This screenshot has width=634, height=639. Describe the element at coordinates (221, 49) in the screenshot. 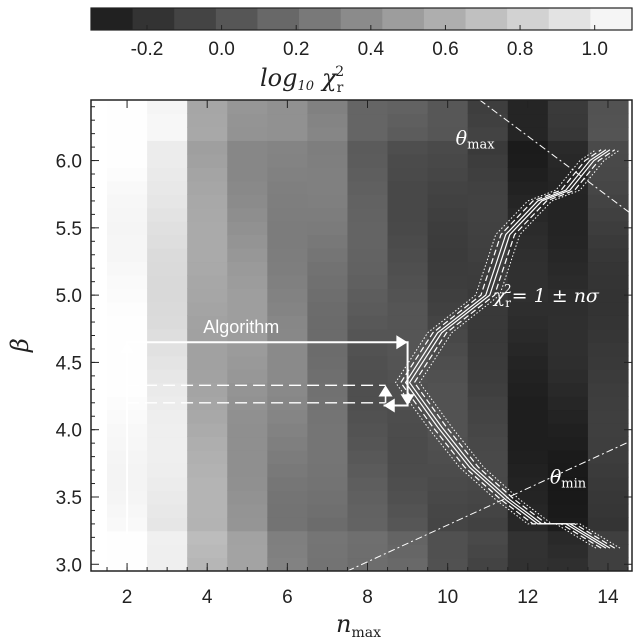

I see `colorbar-tick-label: 0.0` at that location.